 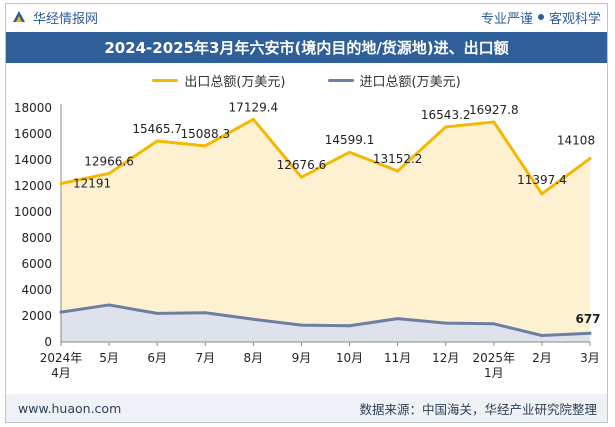 What do you see at coordinates (302, 165) in the screenshot?
I see `export-data-label: 12676.6` at bounding box center [302, 165].